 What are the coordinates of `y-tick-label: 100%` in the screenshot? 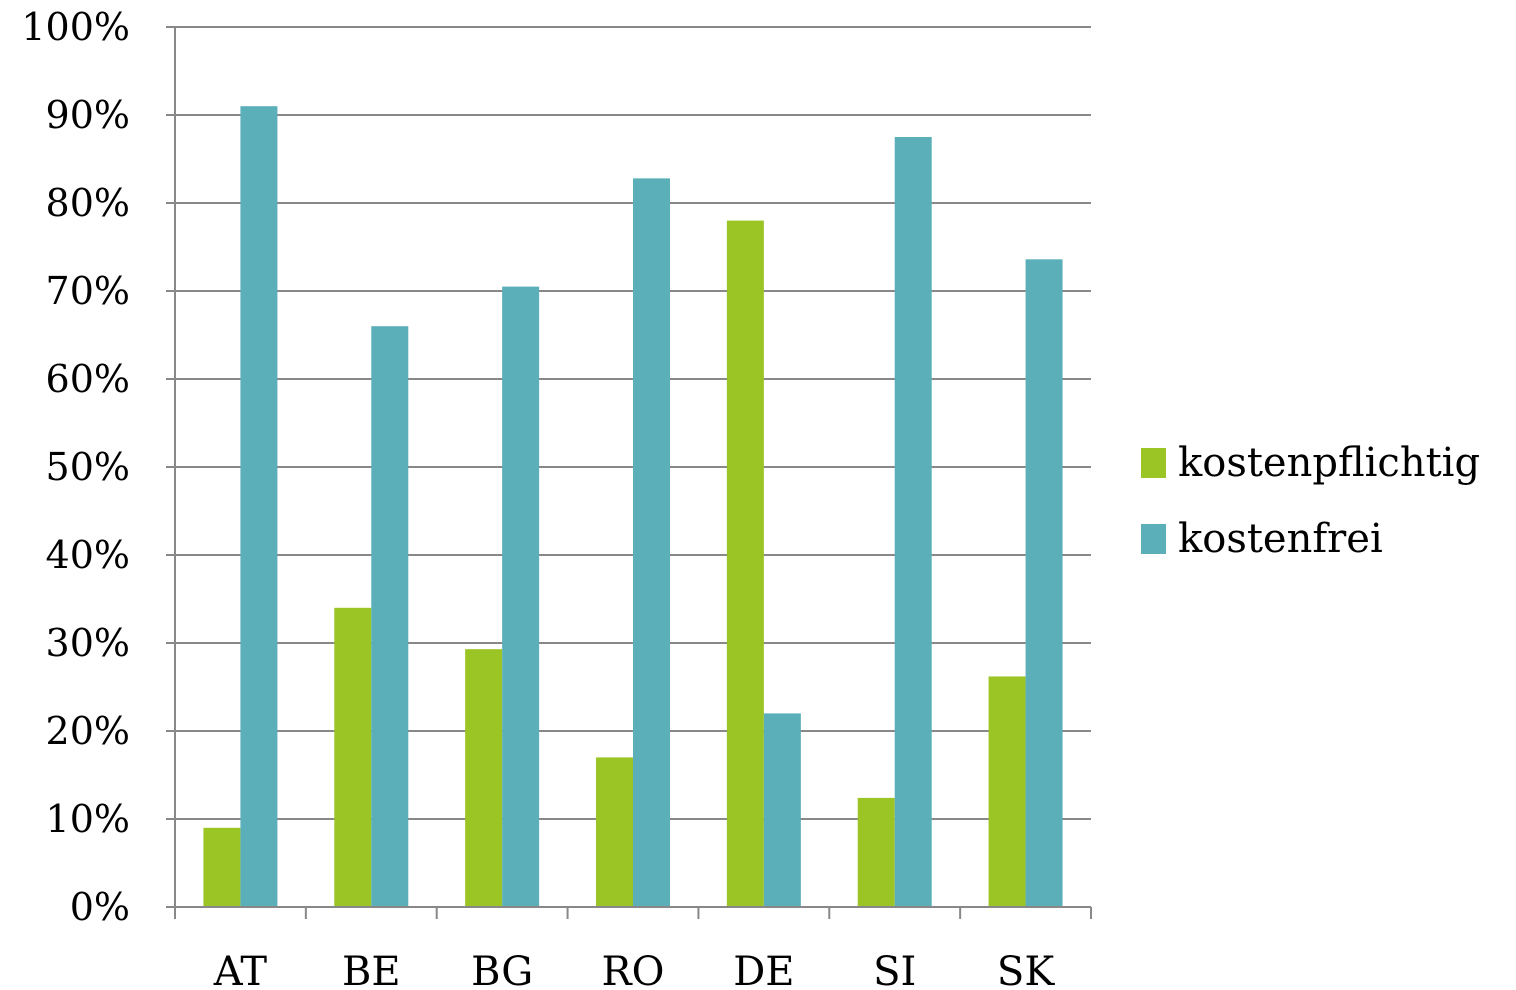 It's located at (75, 27).